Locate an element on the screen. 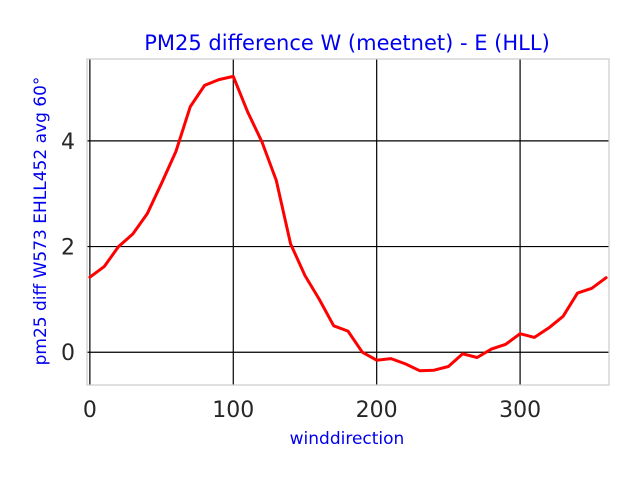  x-tick-label: 0 is located at coordinates (90, 410).